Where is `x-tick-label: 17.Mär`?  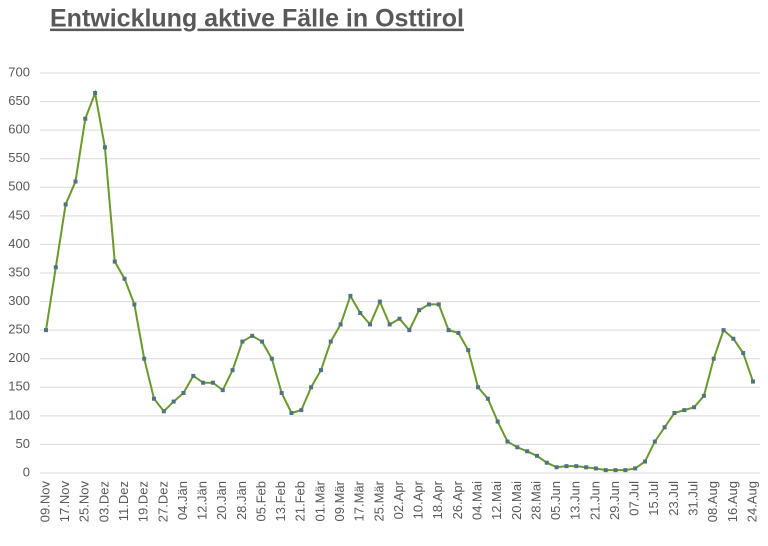 x-tick-label: 17.Mär is located at coordinates (359, 500).